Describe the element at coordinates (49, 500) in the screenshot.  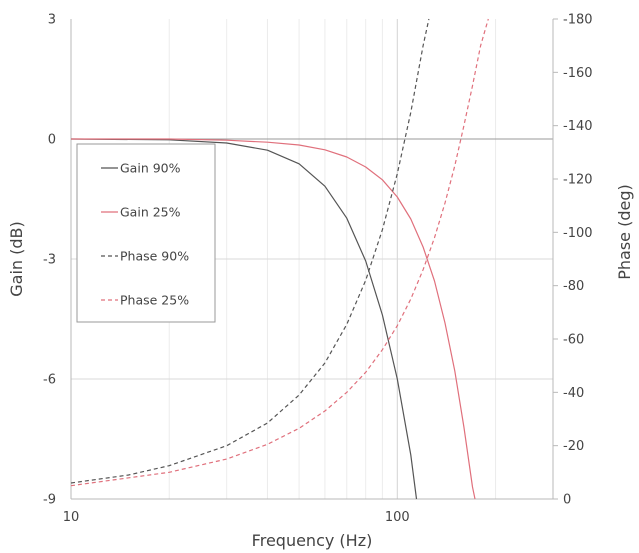
I see `y-tick-label: -9` at that location.